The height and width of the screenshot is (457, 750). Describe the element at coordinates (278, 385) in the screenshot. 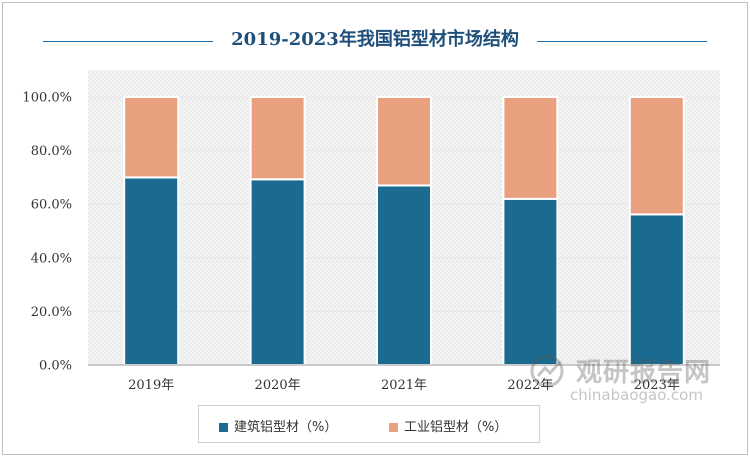

I see `x-tick-label: 2020年` at that location.